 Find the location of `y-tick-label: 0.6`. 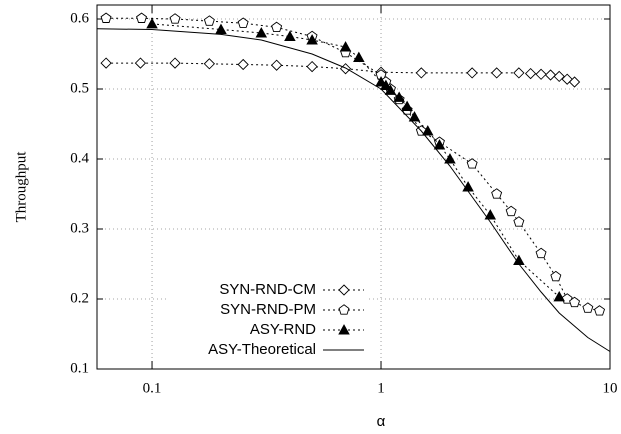

y-tick-label: 0.6 is located at coordinates (79, 18).